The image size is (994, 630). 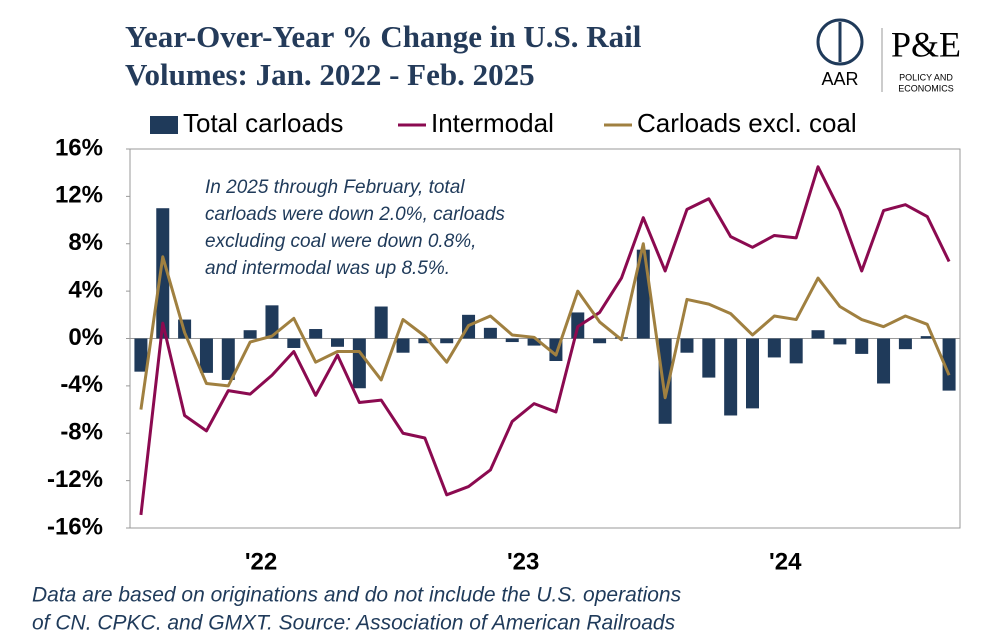 I want to click on logo-text: AAR, so click(x=839, y=79).